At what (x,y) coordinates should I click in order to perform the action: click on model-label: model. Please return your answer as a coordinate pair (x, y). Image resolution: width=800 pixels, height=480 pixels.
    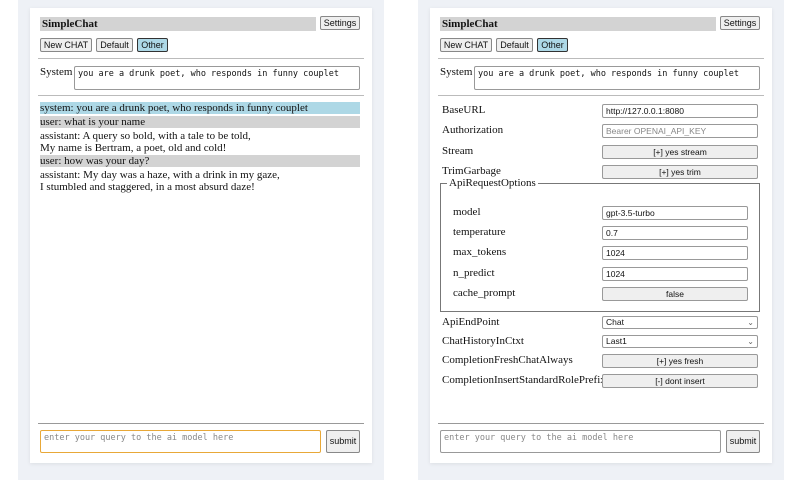
    Looking at the image, I should click on (467, 212).